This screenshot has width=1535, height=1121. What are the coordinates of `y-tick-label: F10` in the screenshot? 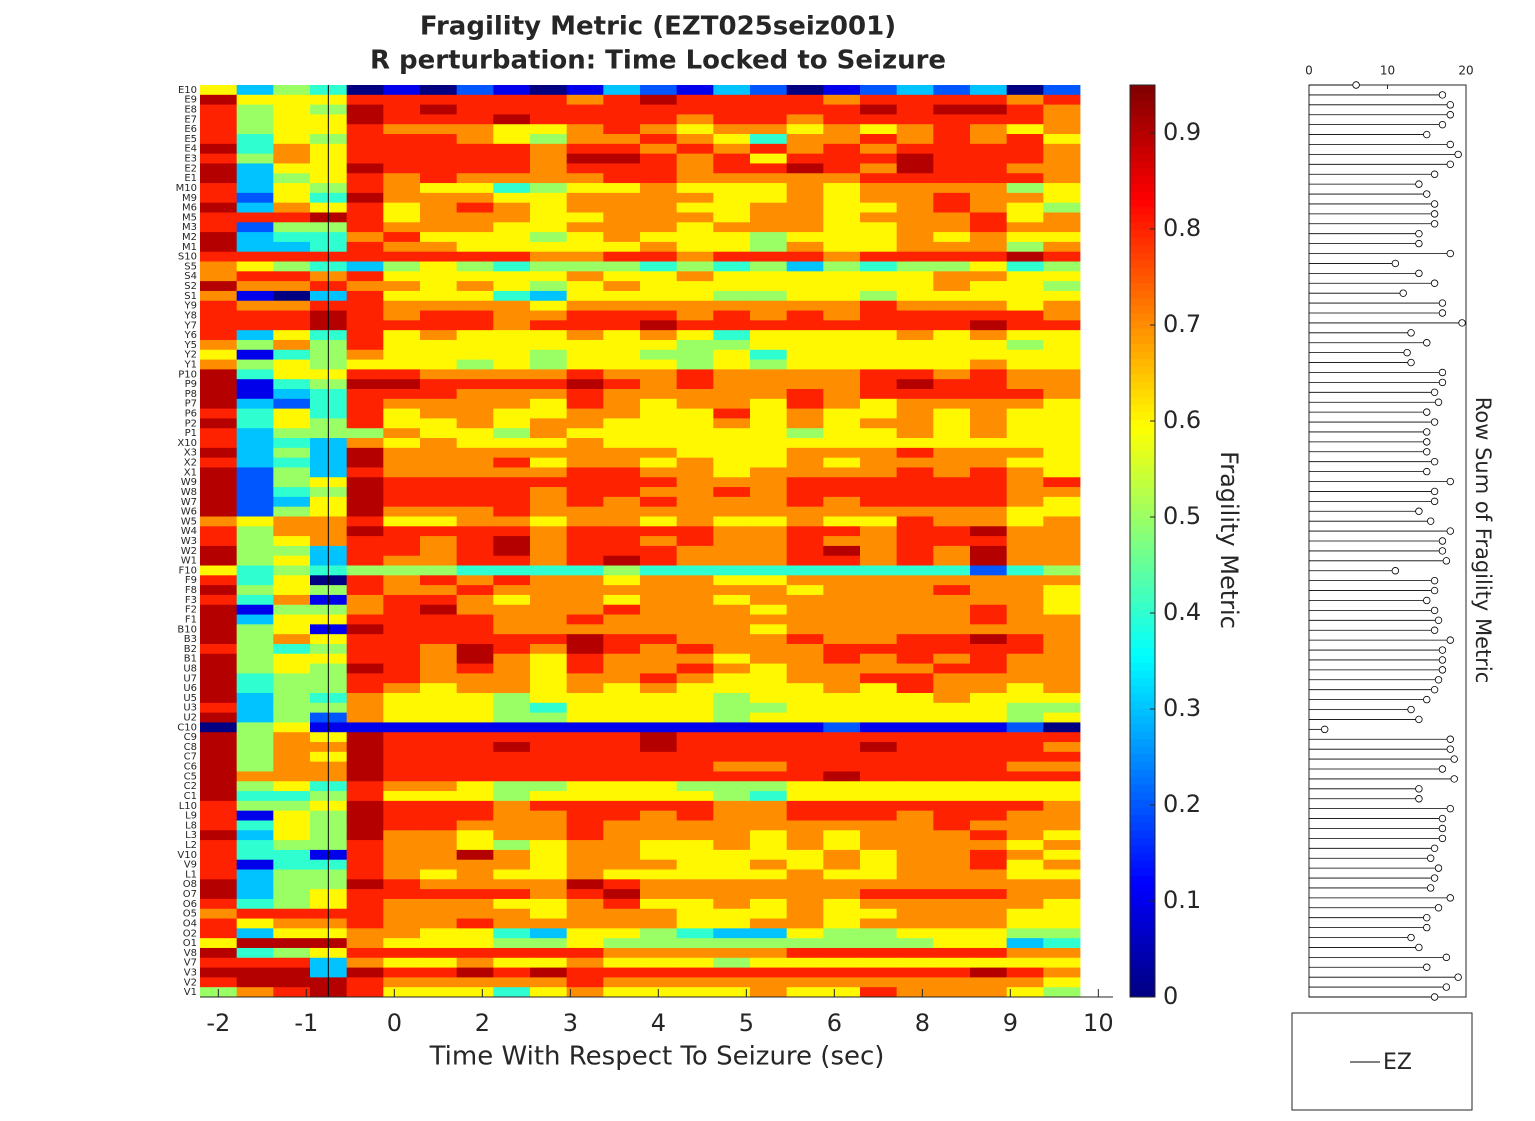 It's located at (188, 570).